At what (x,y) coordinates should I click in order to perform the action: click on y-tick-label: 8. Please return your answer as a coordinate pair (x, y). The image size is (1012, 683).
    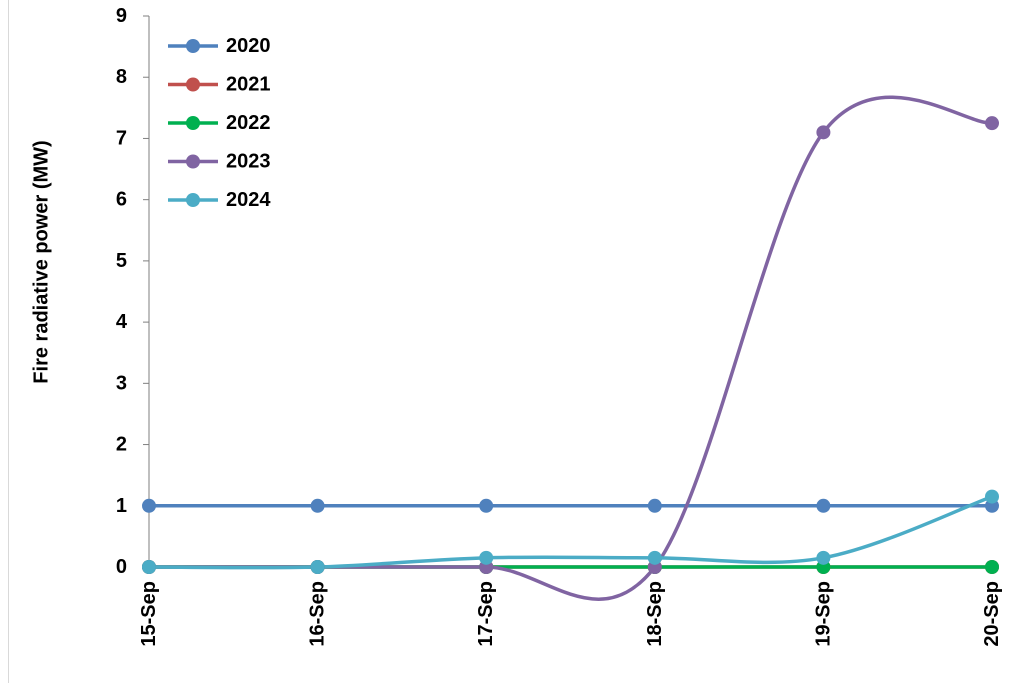
    Looking at the image, I should click on (121, 77).